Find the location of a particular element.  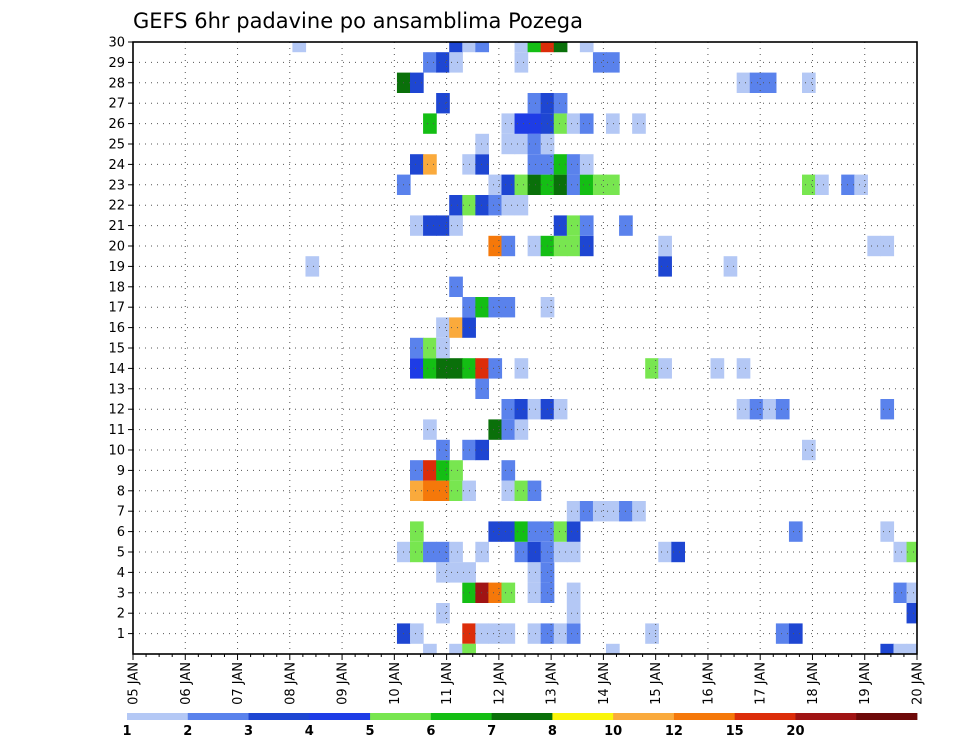

y-tick-label: 24 is located at coordinates (116, 165).